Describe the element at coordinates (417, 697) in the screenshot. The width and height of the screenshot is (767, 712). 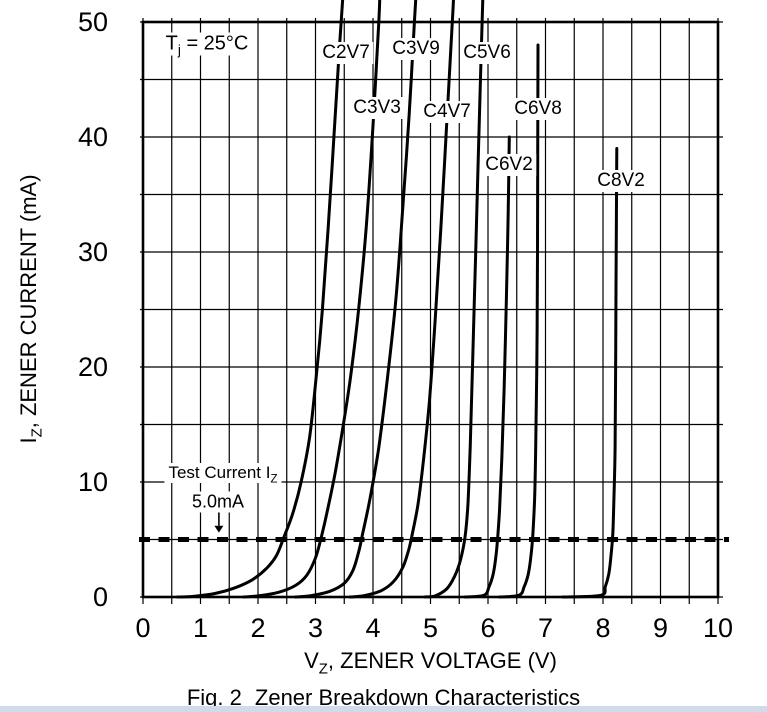
I see `figure-title: Zener Breakdown Characteristics` at that location.